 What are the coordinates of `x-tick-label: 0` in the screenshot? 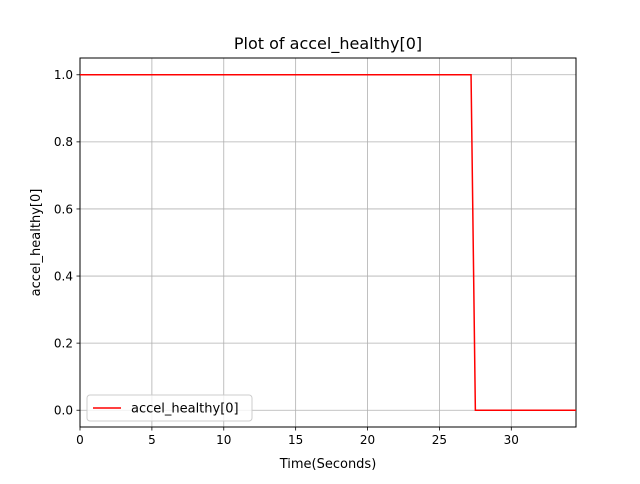 It's located at (80, 440).